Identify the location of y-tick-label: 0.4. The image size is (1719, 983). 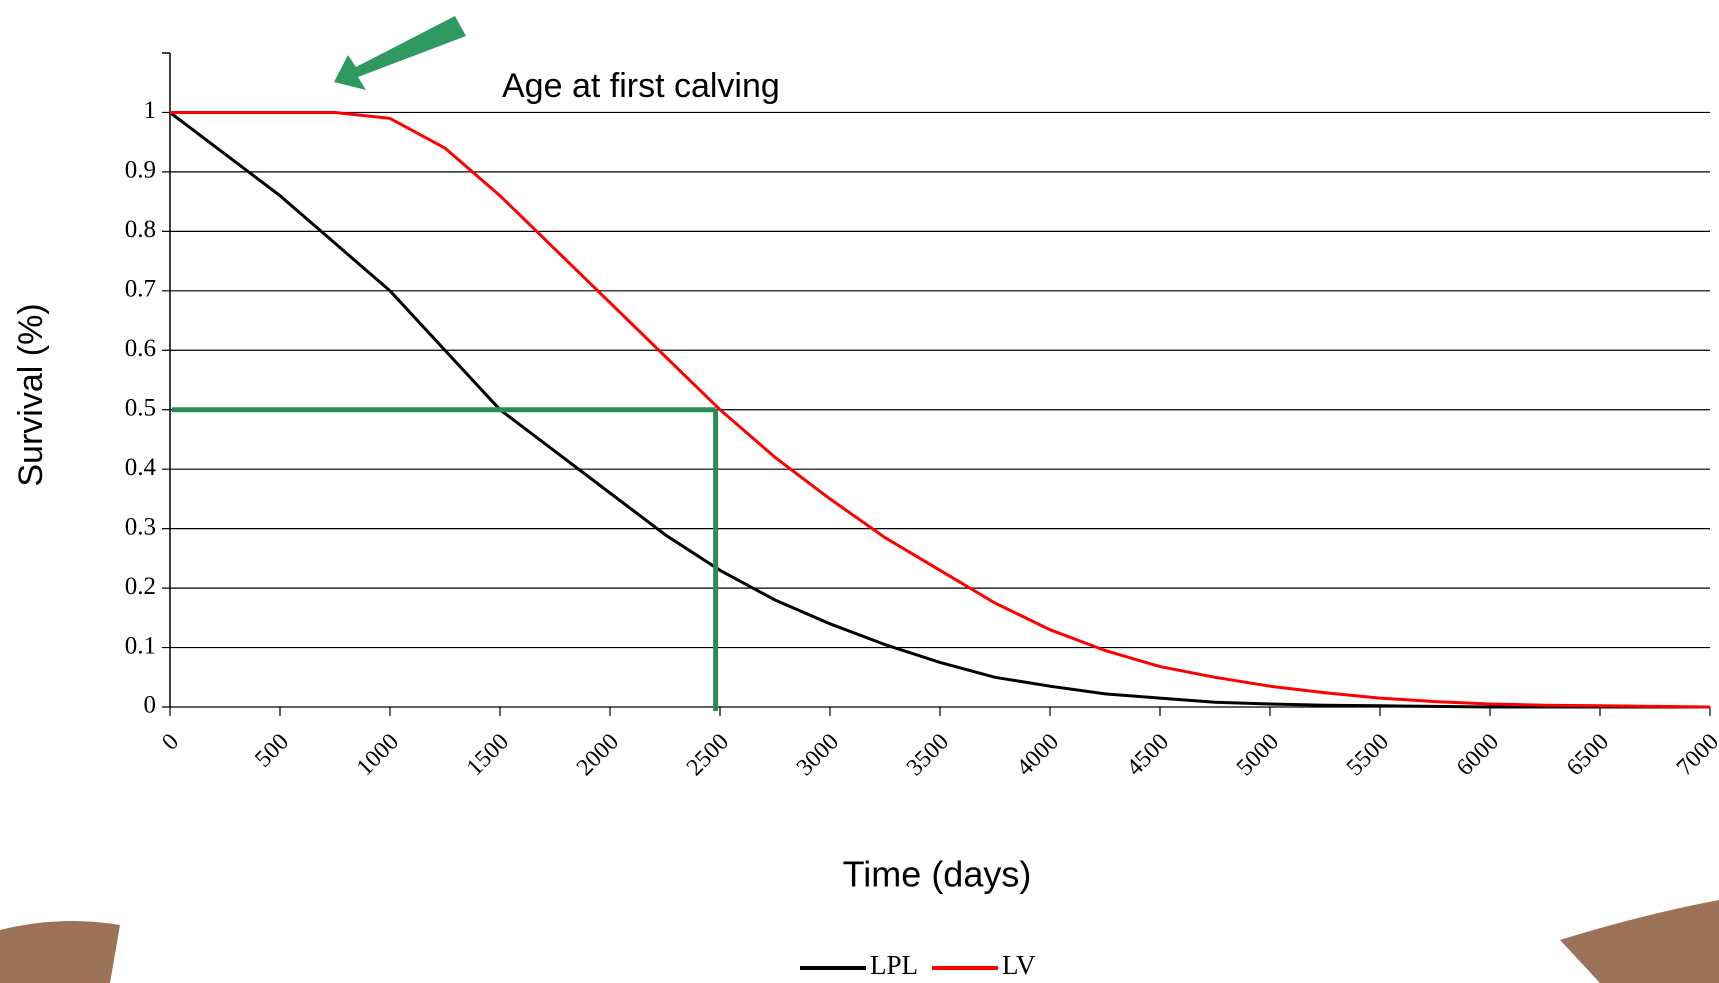
(141, 467).